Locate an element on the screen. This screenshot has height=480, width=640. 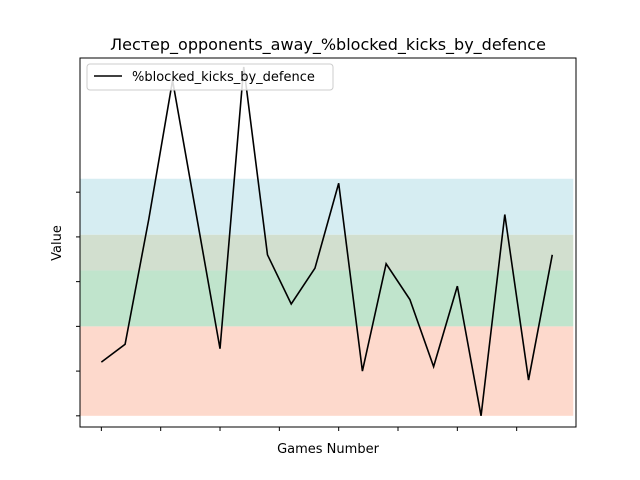
legend-box is located at coordinates (210, 77).